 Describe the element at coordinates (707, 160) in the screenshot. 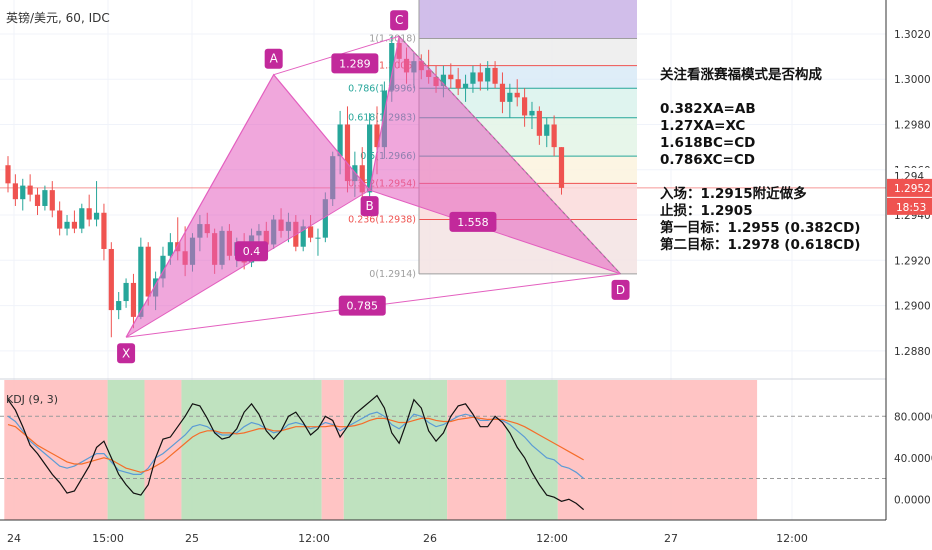

I see `annotation-line: 0.786XC=CD` at that location.